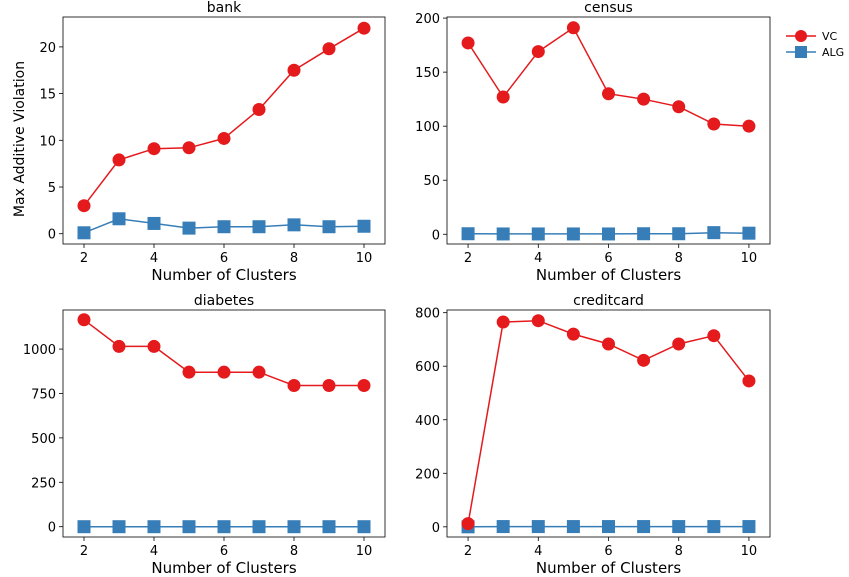 The image size is (849, 577). I want to click on y-tick-label: 400, so click(427, 421).